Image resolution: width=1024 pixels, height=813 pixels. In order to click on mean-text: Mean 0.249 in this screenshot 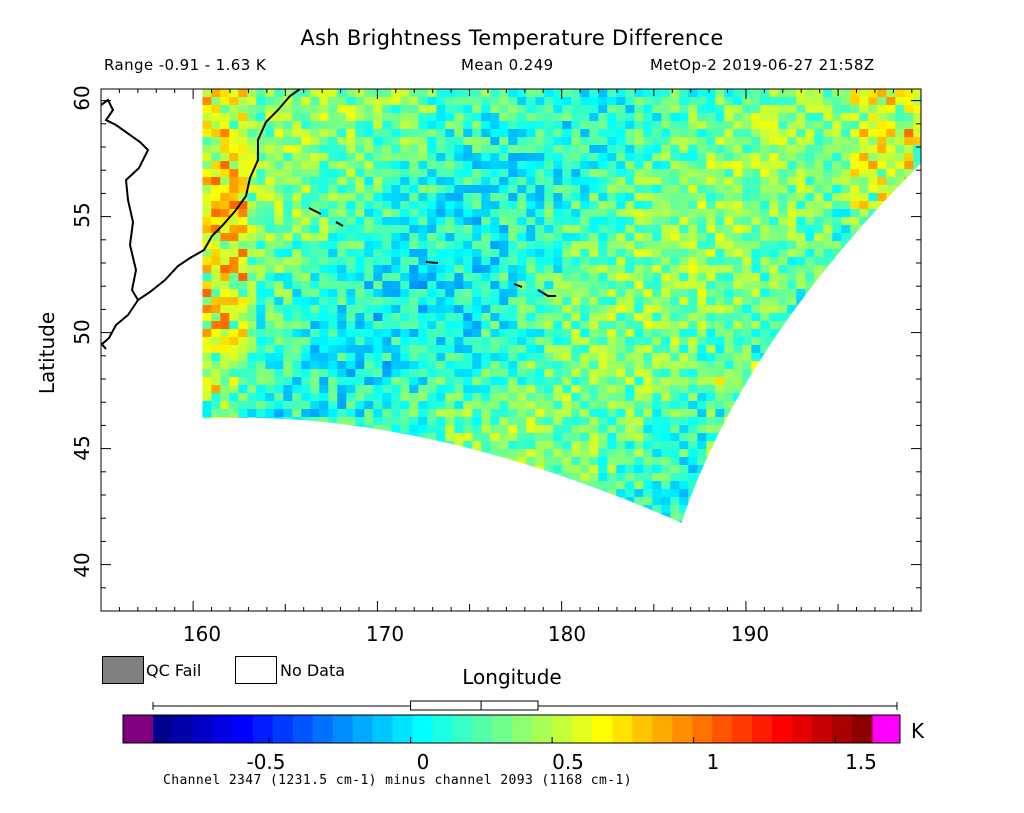, I will do `click(507, 65)`.